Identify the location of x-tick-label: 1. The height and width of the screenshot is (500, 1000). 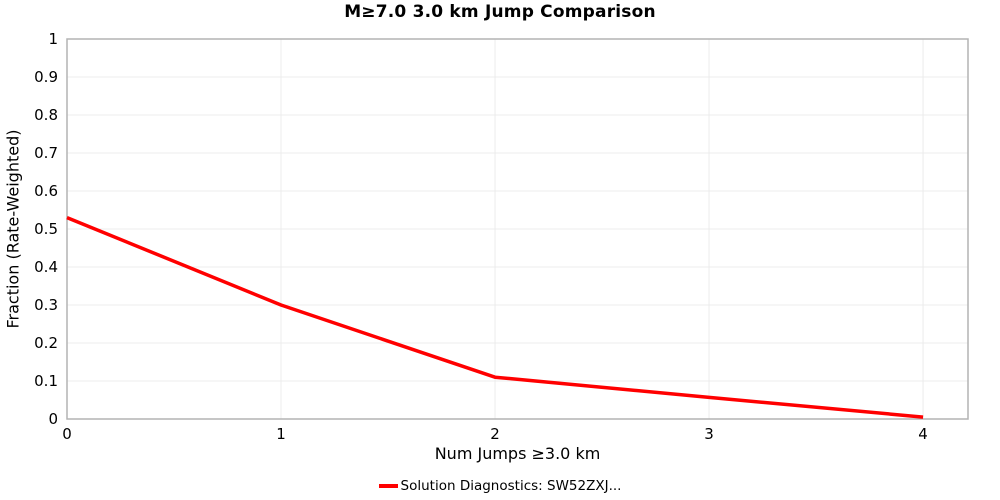
(281, 434).